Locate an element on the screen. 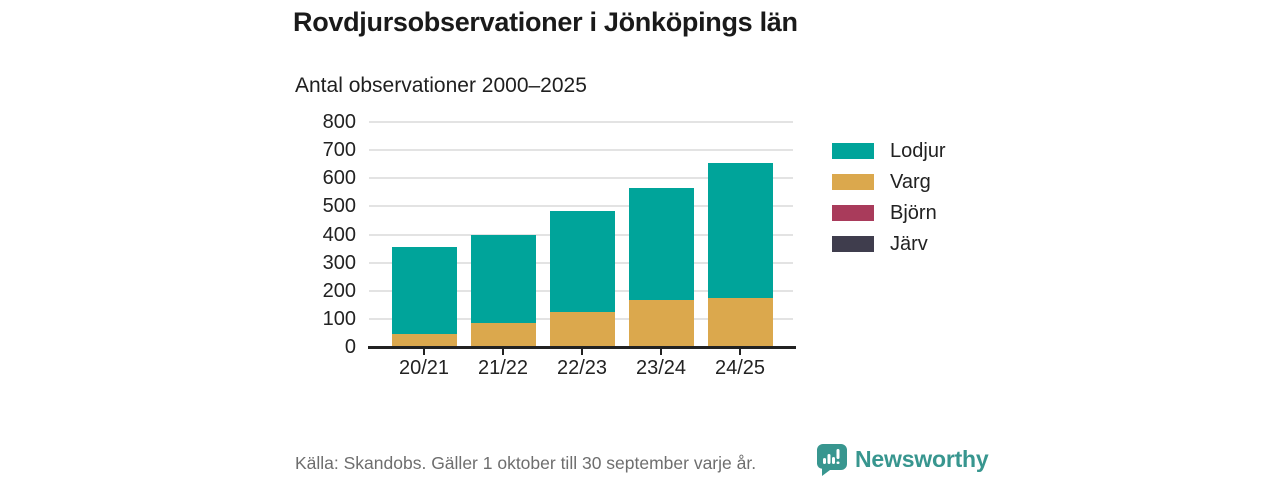  x-axis-tick-22/23 is located at coordinates (582, 352).